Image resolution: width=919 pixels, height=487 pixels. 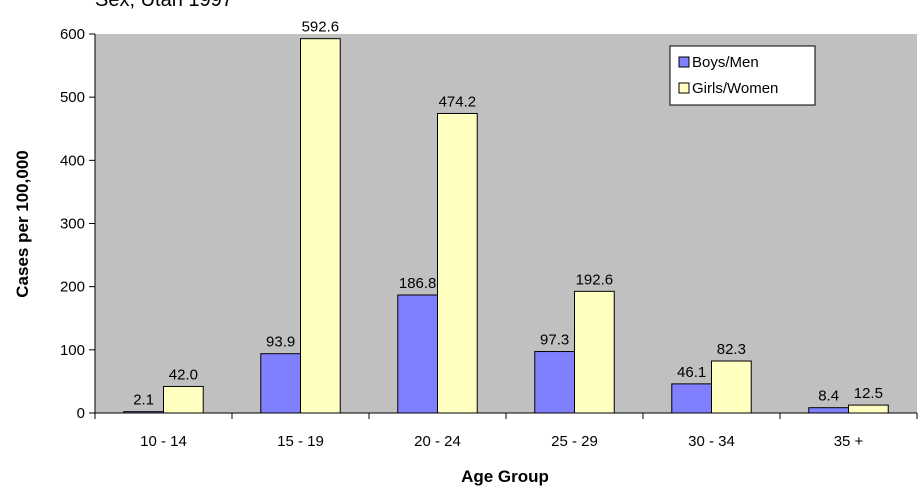 What do you see at coordinates (72, 287) in the screenshot?
I see `y-tick-label-200: 200` at bounding box center [72, 287].